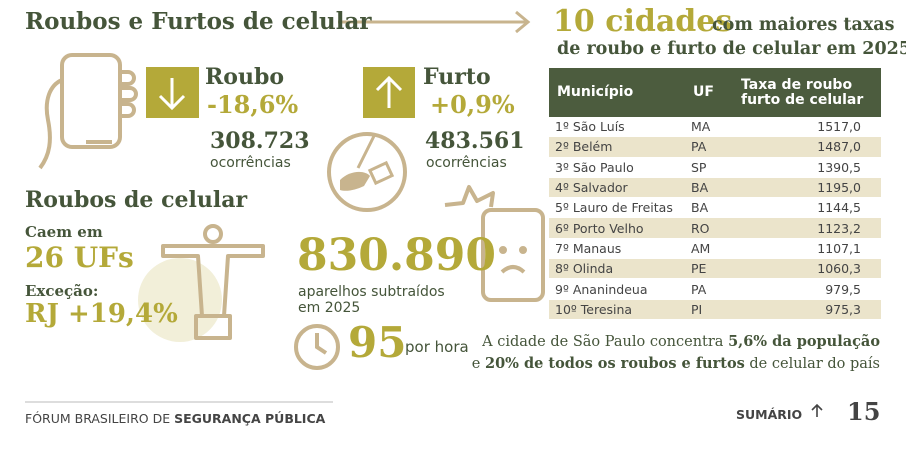 This screenshot has width=906, height=451. What do you see at coordinates (617, 167) in the screenshot?
I see `table-cell: 3º São Paulo` at bounding box center [617, 167].